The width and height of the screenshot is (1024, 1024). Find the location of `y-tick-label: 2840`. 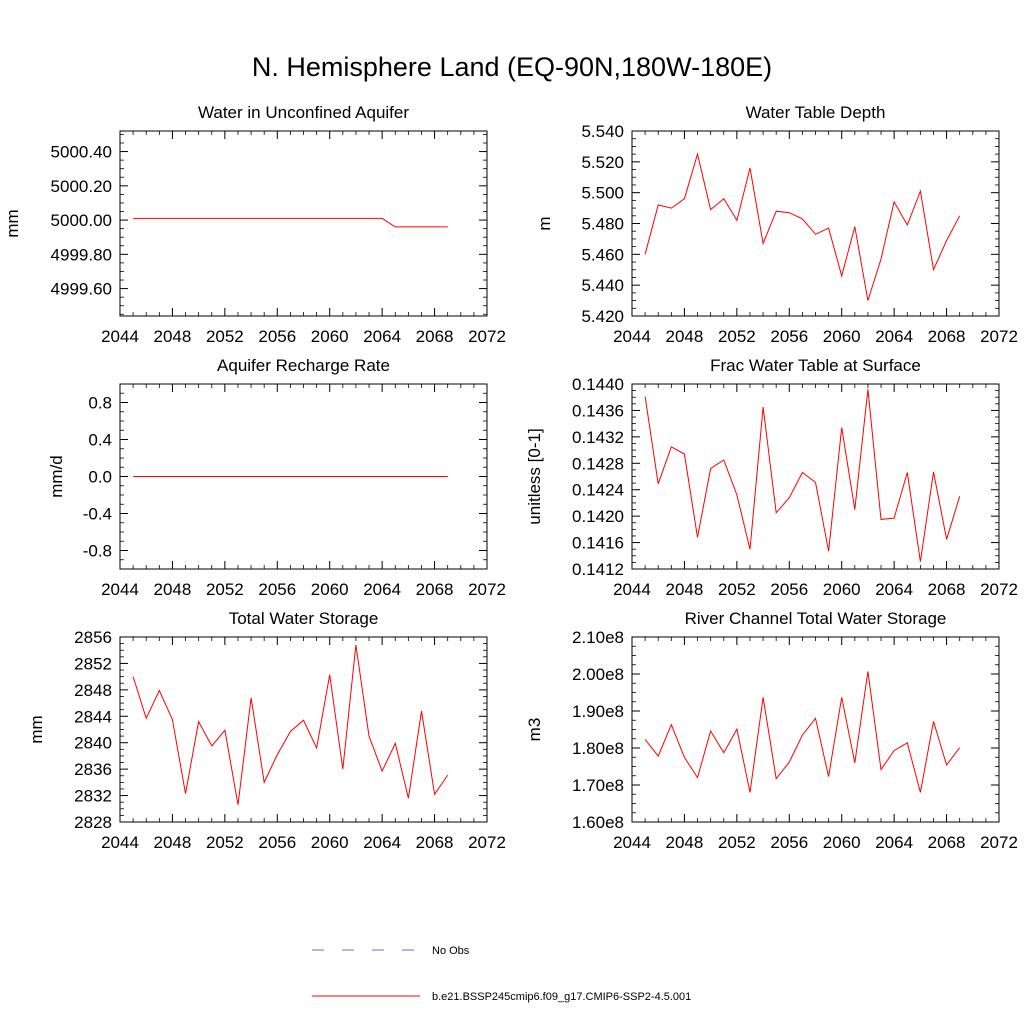

y-tick-label: 2840 is located at coordinates (93, 743).